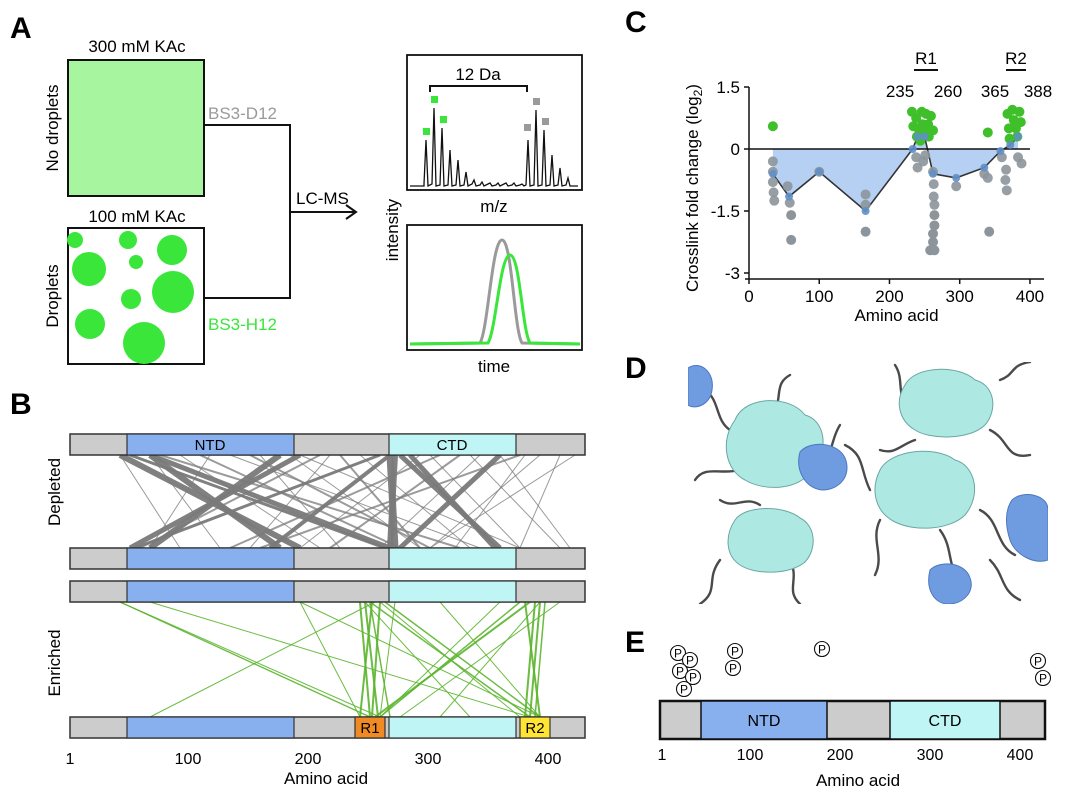 The image size is (1070, 800). I want to click on phospho-label-9: P, so click(1043, 679).